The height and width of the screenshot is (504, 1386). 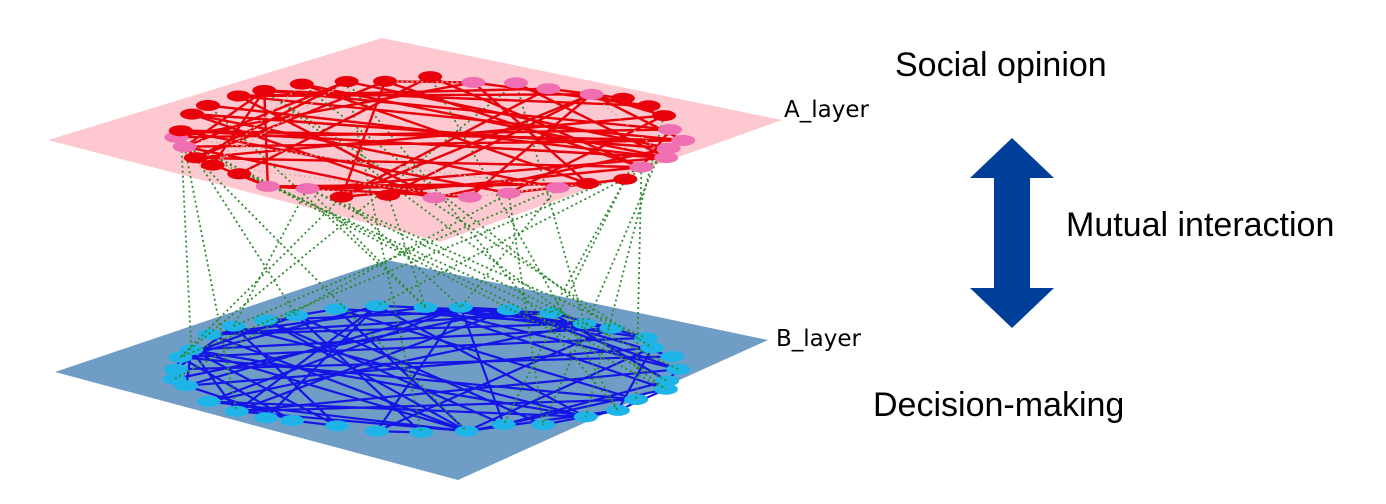 I want to click on social-opinion-caption: Social opinion, so click(x=1001, y=65).